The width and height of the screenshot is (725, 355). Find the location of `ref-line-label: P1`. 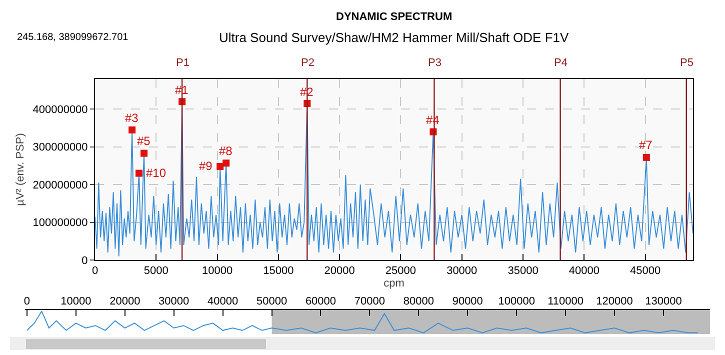

ref-line-label: P1 is located at coordinates (183, 63).